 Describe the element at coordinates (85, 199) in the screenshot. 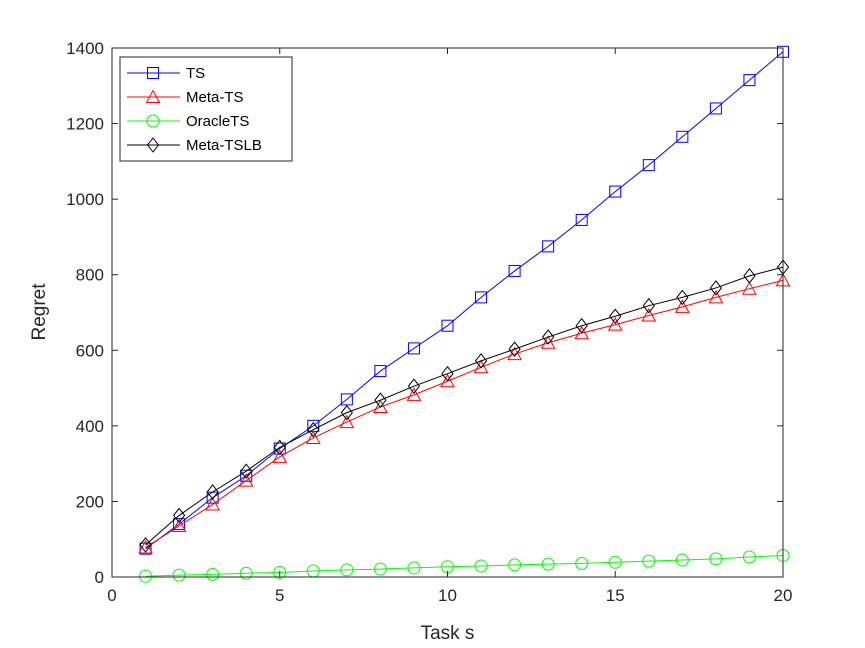

I see `y-tick-label: 1000` at that location.